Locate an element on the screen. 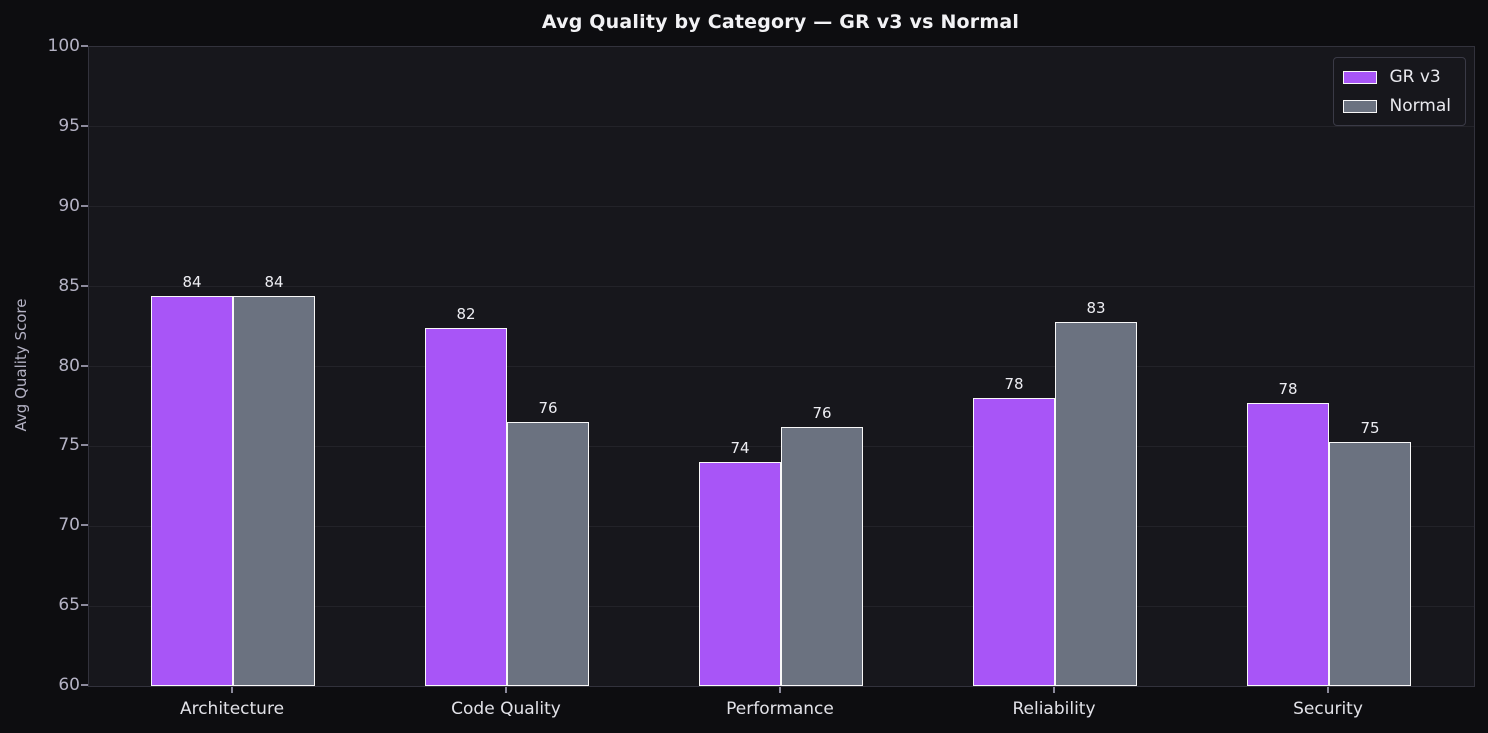  x-tick-label-performance: Performance is located at coordinates (780, 709).